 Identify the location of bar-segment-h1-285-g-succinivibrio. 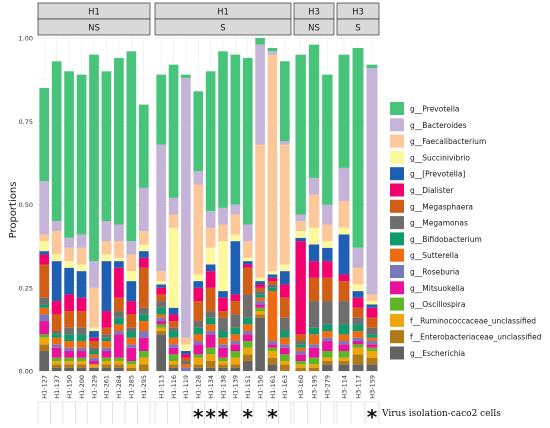
(131, 276).